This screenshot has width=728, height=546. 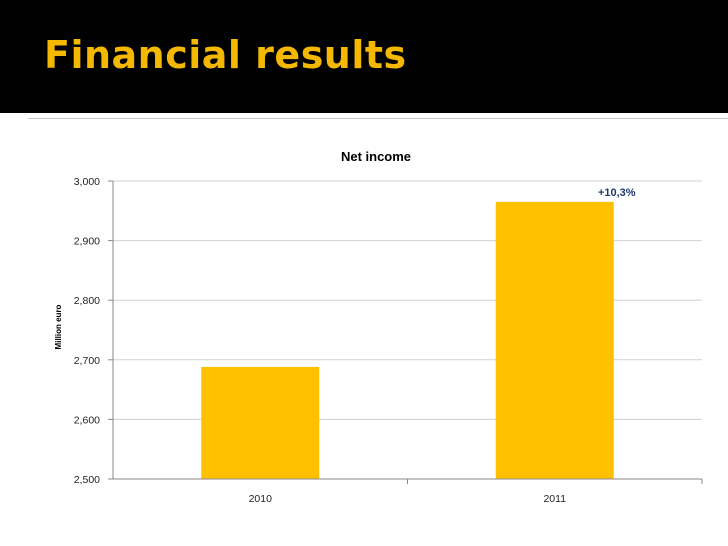 What do you see at coordinates (87, 301) in the screenshot?
I see `y-tick-label: 2,800` at bounding box center [87, 301].